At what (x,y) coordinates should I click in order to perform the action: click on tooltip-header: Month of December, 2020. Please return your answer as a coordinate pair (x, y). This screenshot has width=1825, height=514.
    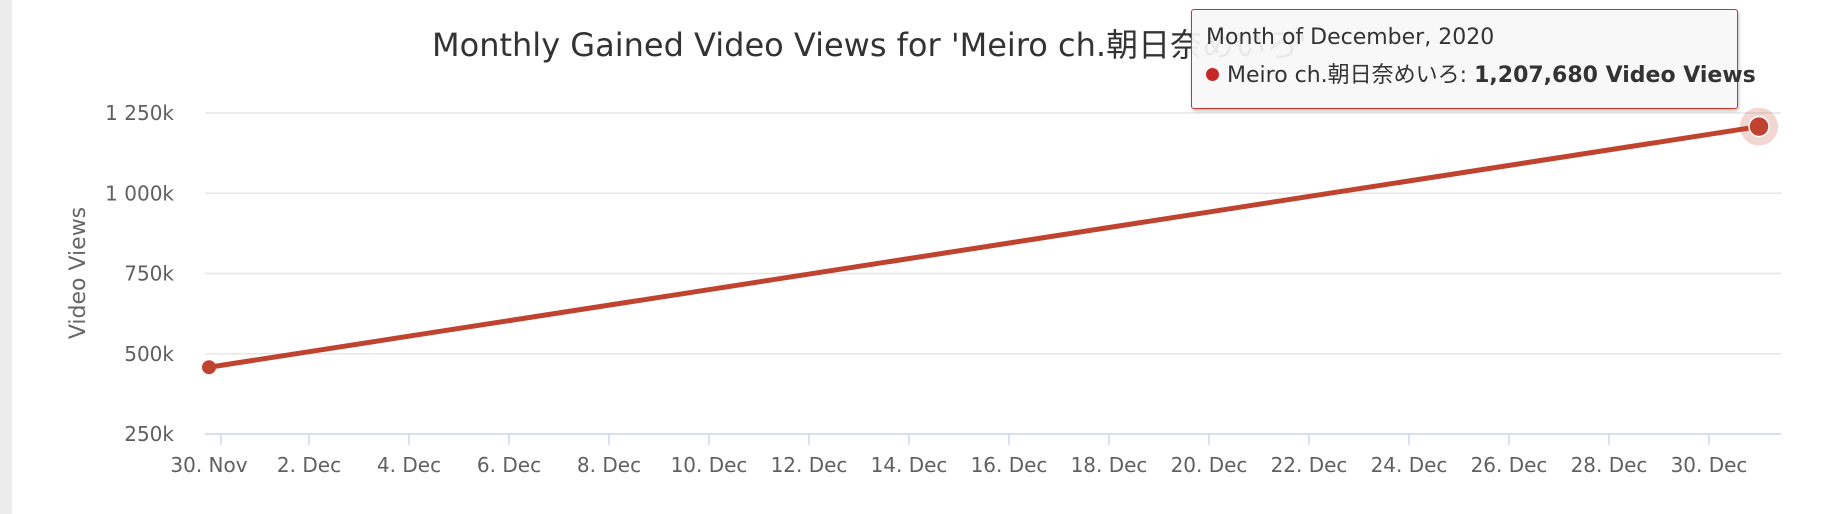
    Looking at the image, I should click on (1350, 37).